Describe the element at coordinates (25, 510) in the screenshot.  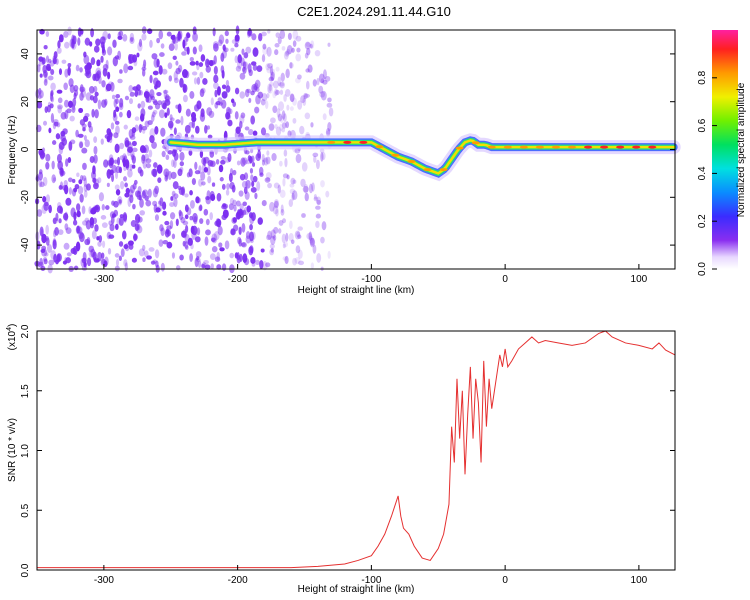
I see `snr-y-tick-label: 0.5` at that location.